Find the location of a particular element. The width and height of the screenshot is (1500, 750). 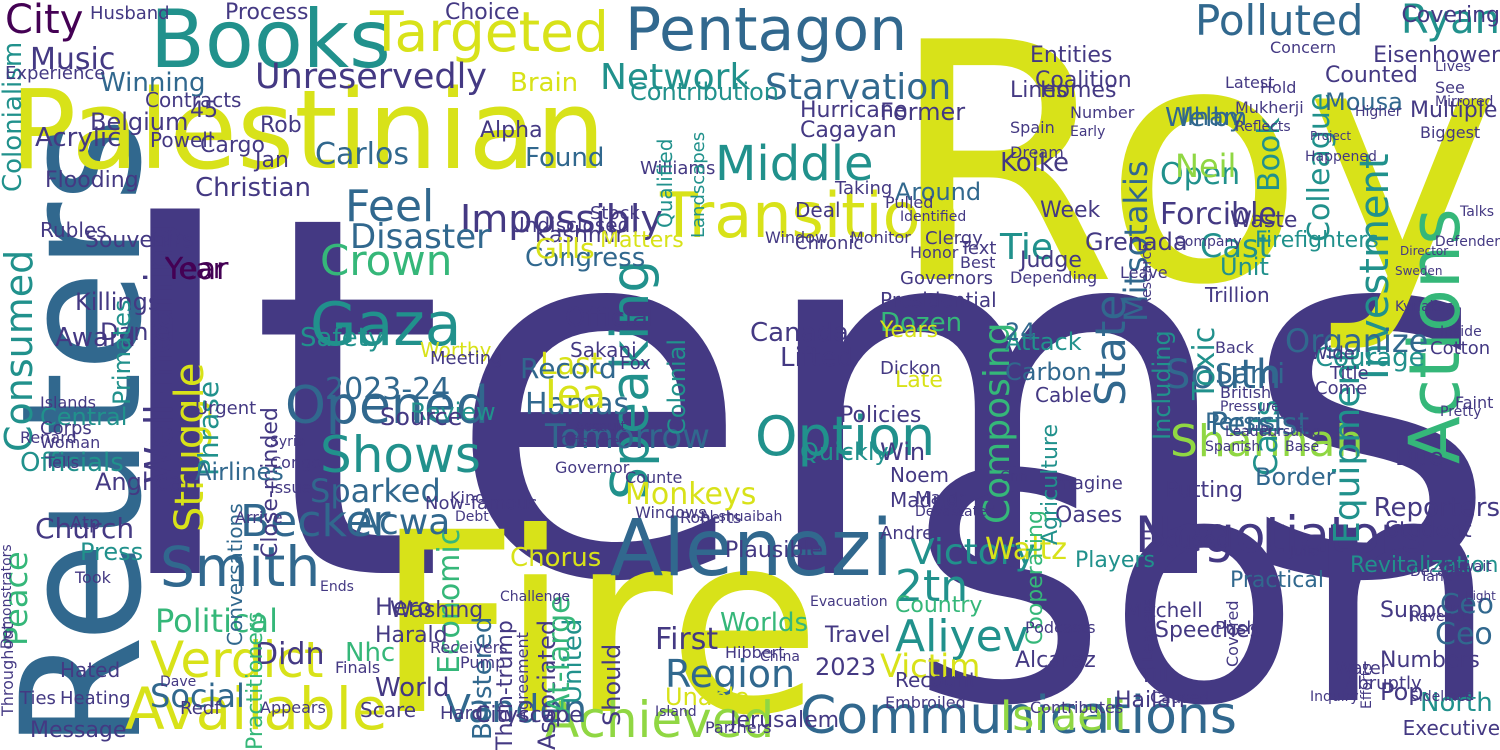

word-speeches: Speeches is located at coordinates (1208, 630).